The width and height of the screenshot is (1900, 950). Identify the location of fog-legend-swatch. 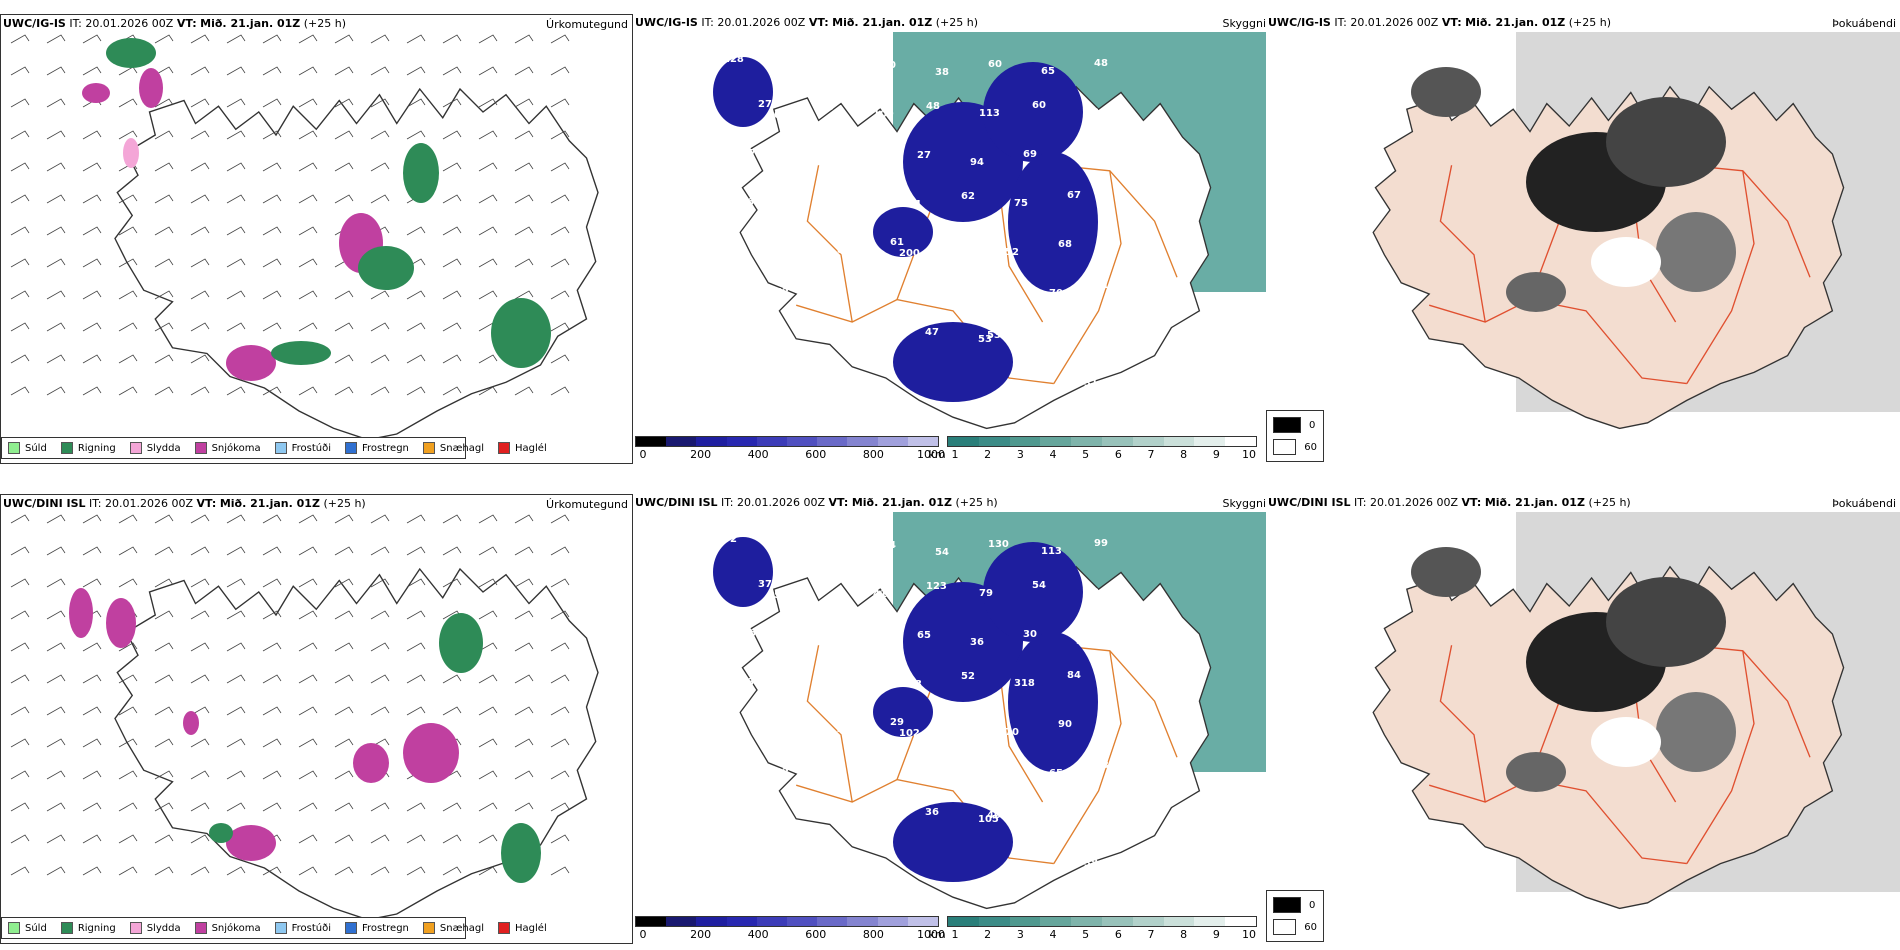
(1285, 447).